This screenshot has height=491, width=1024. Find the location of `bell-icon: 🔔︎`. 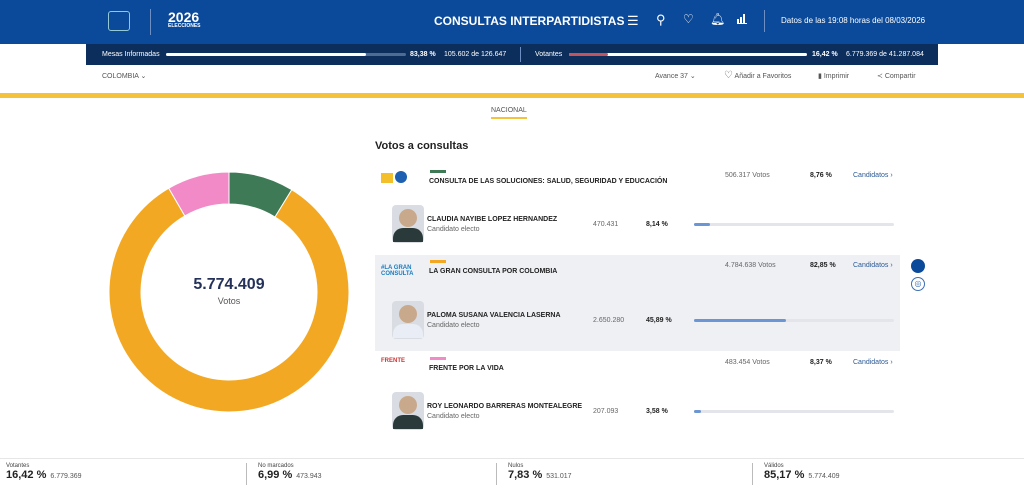

bell-icon: 🔔︎ is located at coordinates (718, 19).